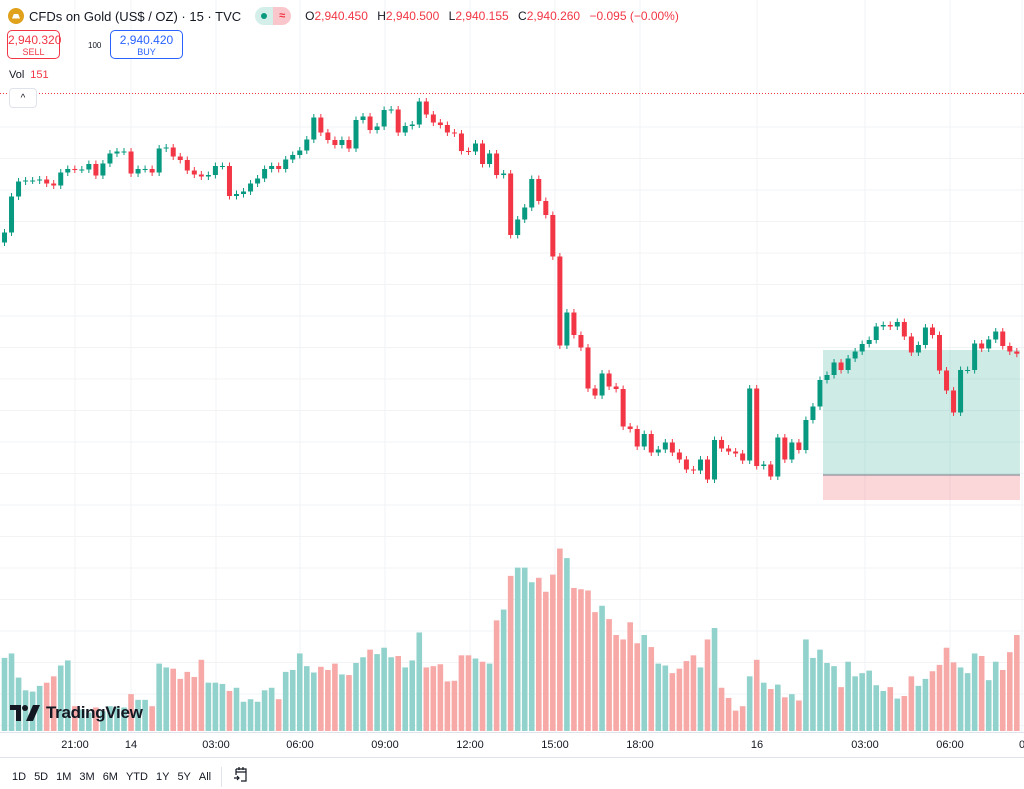 The image size is (1024, 789). What do you see at coordinates (87, 776) in the screenshot?
I see `range-button-3m: 3M` at bounding box center [87, 776].